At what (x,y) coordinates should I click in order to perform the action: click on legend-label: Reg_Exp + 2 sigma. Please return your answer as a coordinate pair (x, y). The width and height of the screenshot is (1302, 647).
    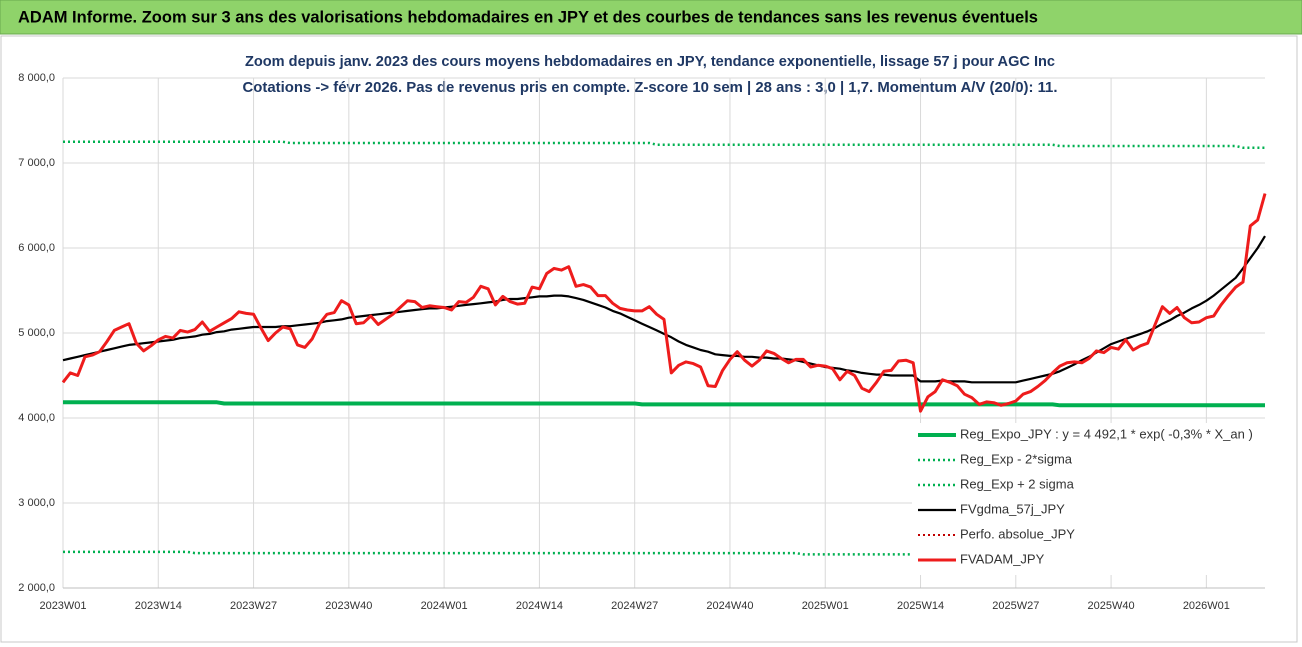
    Looking at the image, I should click on (1017, 483).